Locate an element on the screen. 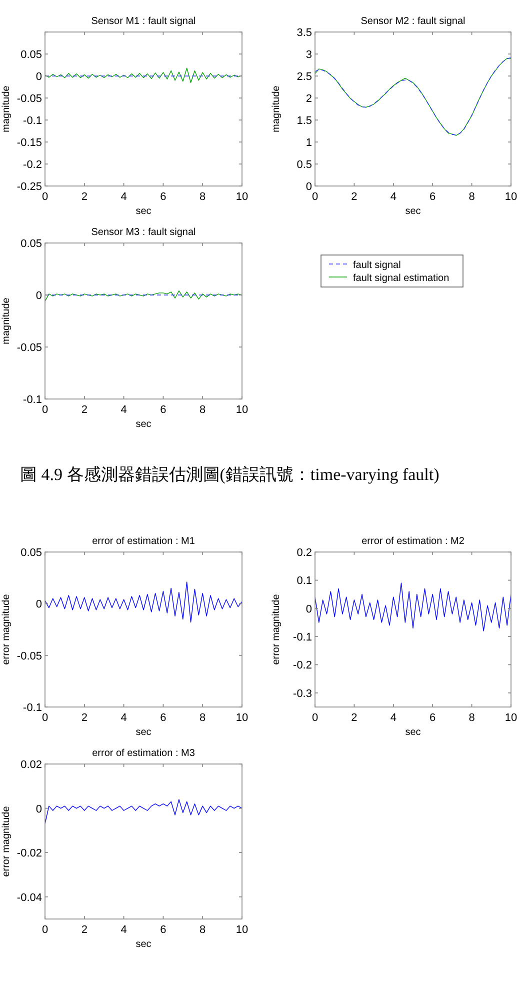 This screenshot has height=984, width=523. chart-title: Sensor M3 : fault signal is located at coordinates (143, 232).